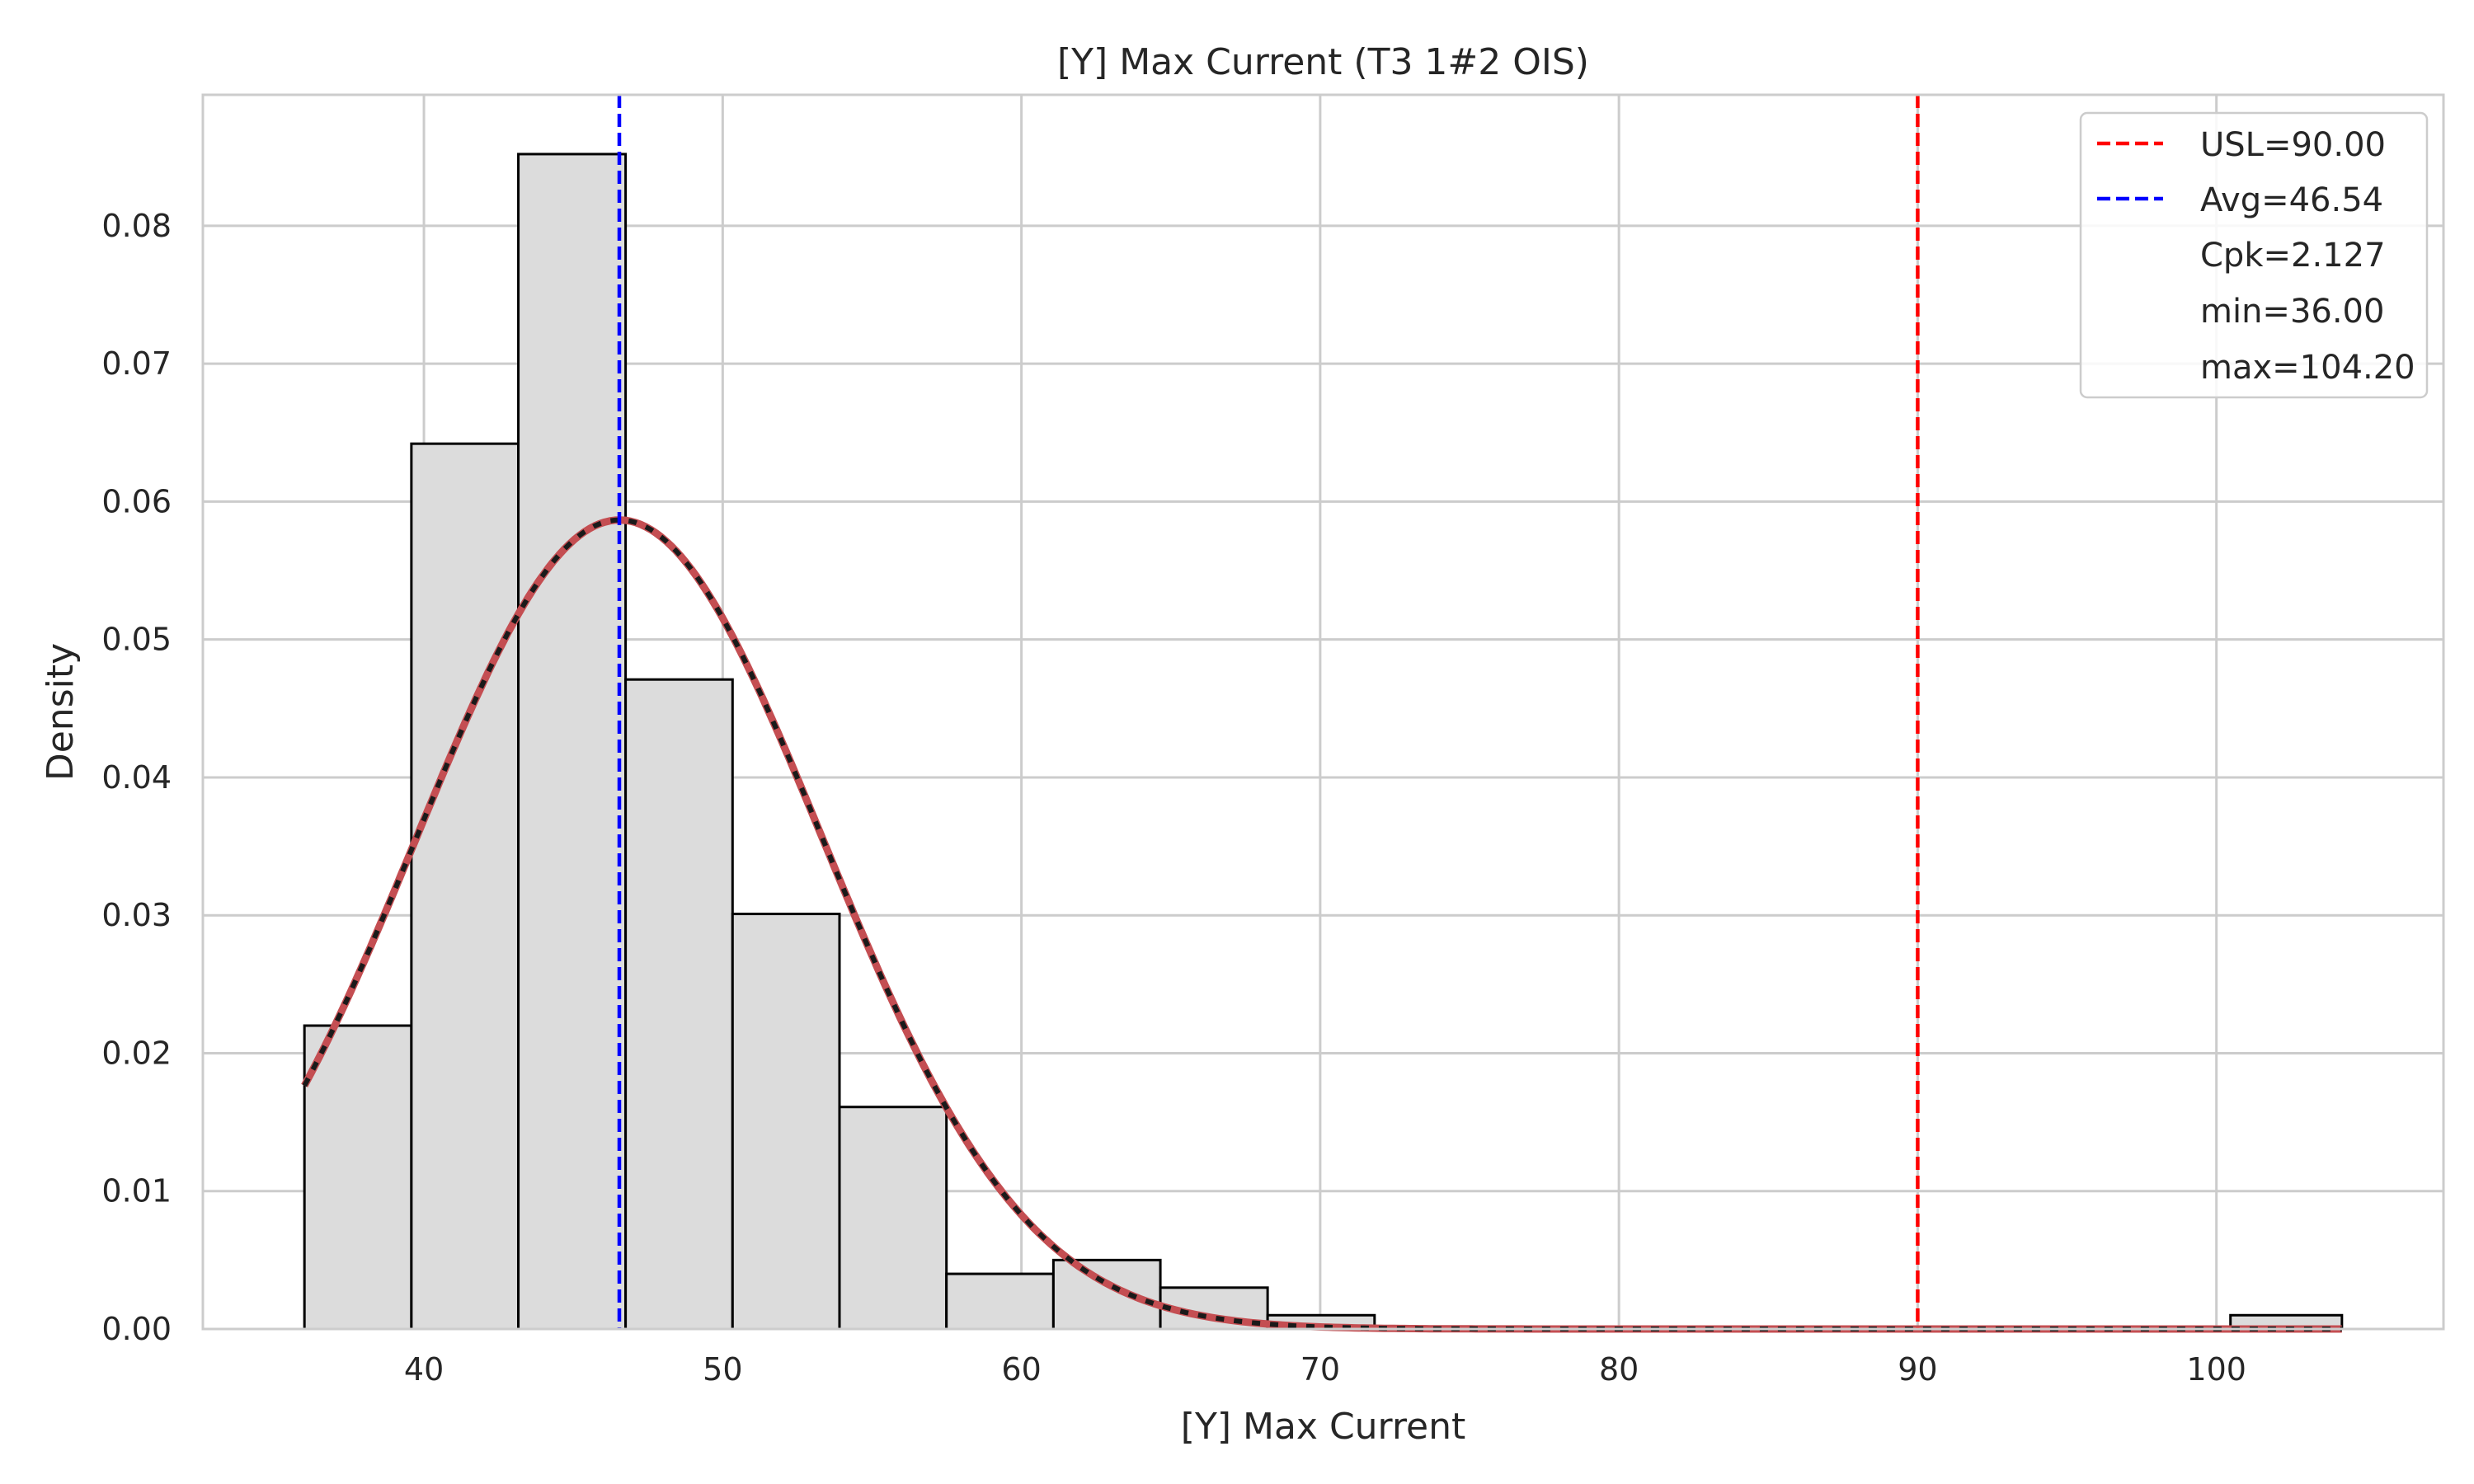  I want to click on y-axis-title: Density, so click(61, 712).